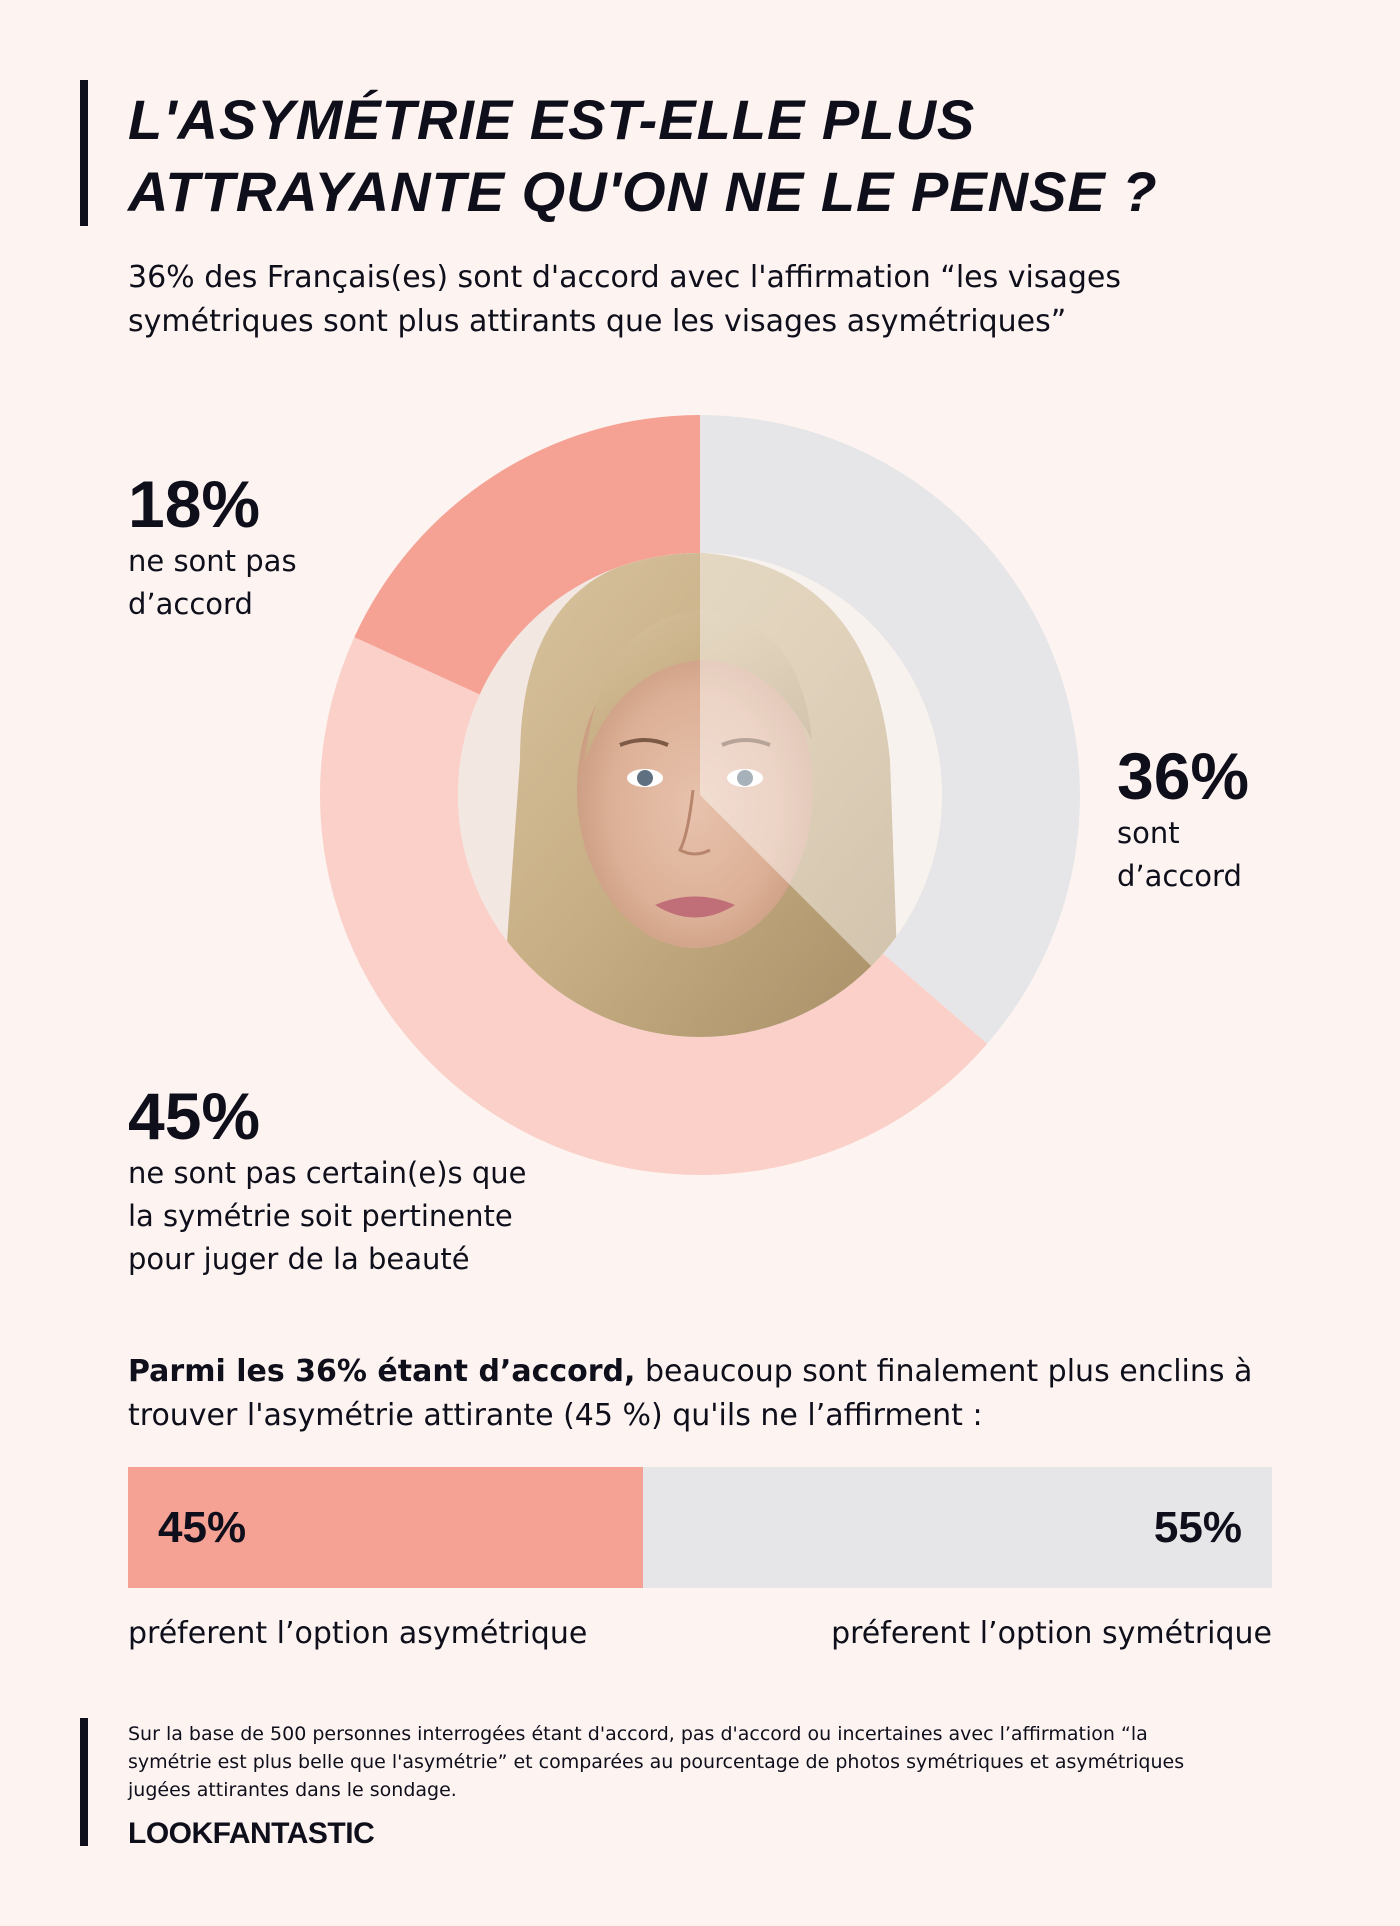 The width and height of the screenshot is (1400, 1926). I want to click on stat-agree-value: 36%, so click(1183, 776).